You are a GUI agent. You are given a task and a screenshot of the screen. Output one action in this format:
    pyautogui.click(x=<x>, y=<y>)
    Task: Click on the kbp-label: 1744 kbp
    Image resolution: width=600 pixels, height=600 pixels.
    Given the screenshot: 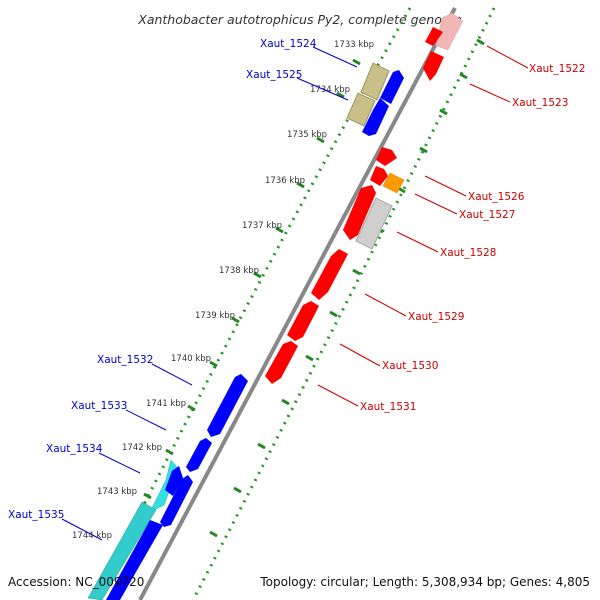 What is the action you would take?
    pyautogui.click(x=92, y=536)
    